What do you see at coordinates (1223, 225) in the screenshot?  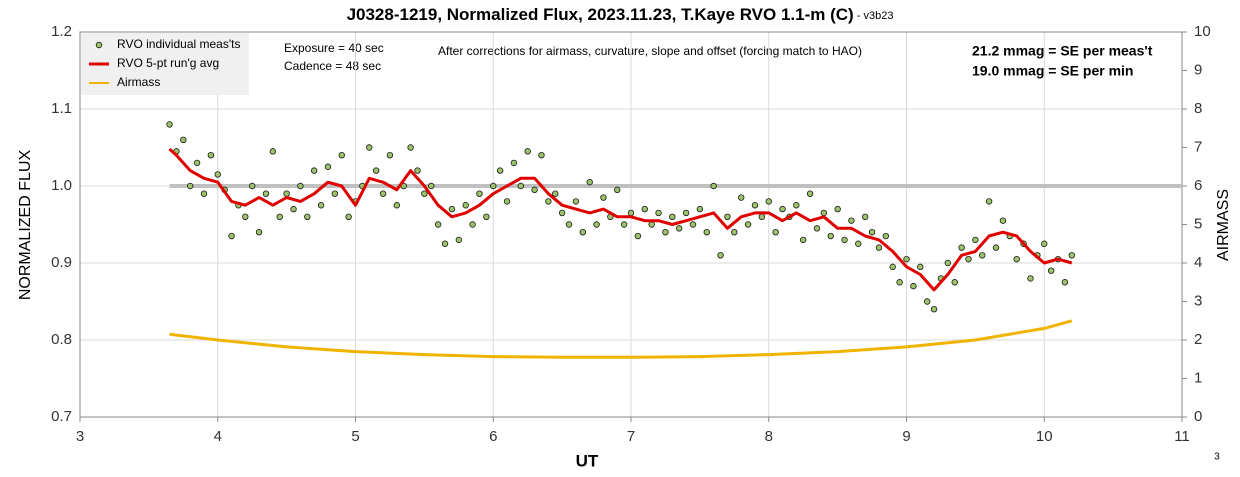 I see `y2-axis-label: AIRMASS` at bounding box center [1223, 225].